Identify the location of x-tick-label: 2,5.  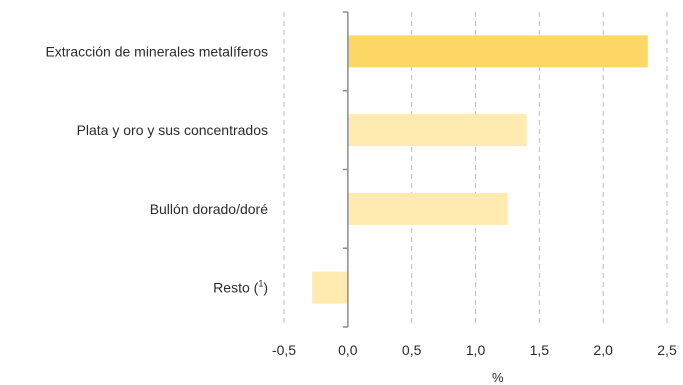
(667, 350).